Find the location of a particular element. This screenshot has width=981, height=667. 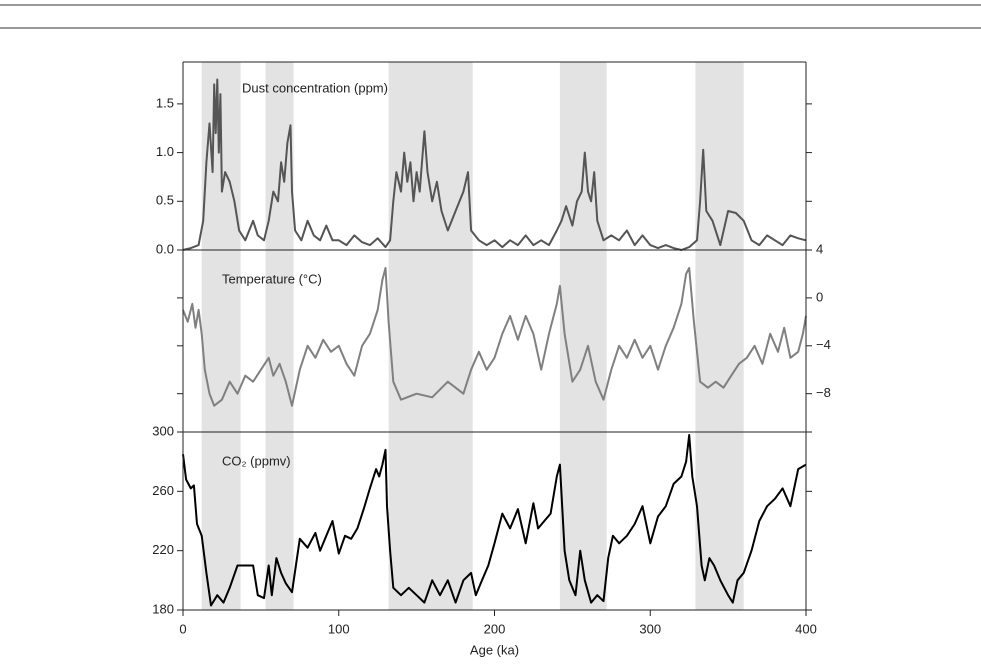

x-tick-label: 200 is located at coordinates (495, 628).